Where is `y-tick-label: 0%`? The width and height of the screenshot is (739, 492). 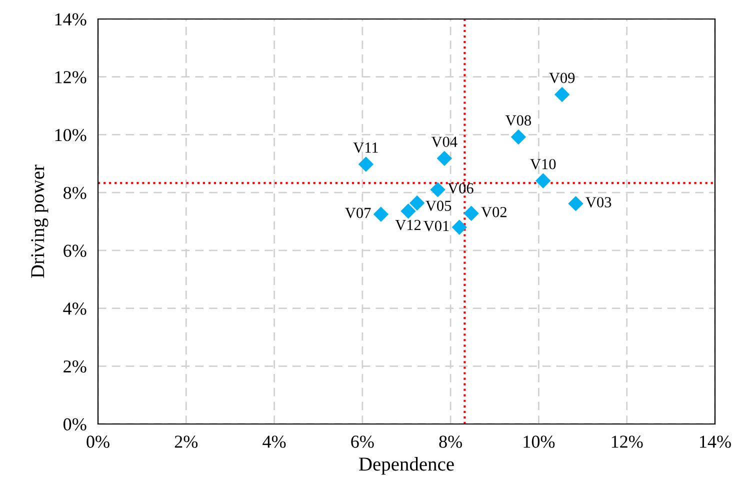 y-tick-label: 0% is located at coordinates (75, 424).